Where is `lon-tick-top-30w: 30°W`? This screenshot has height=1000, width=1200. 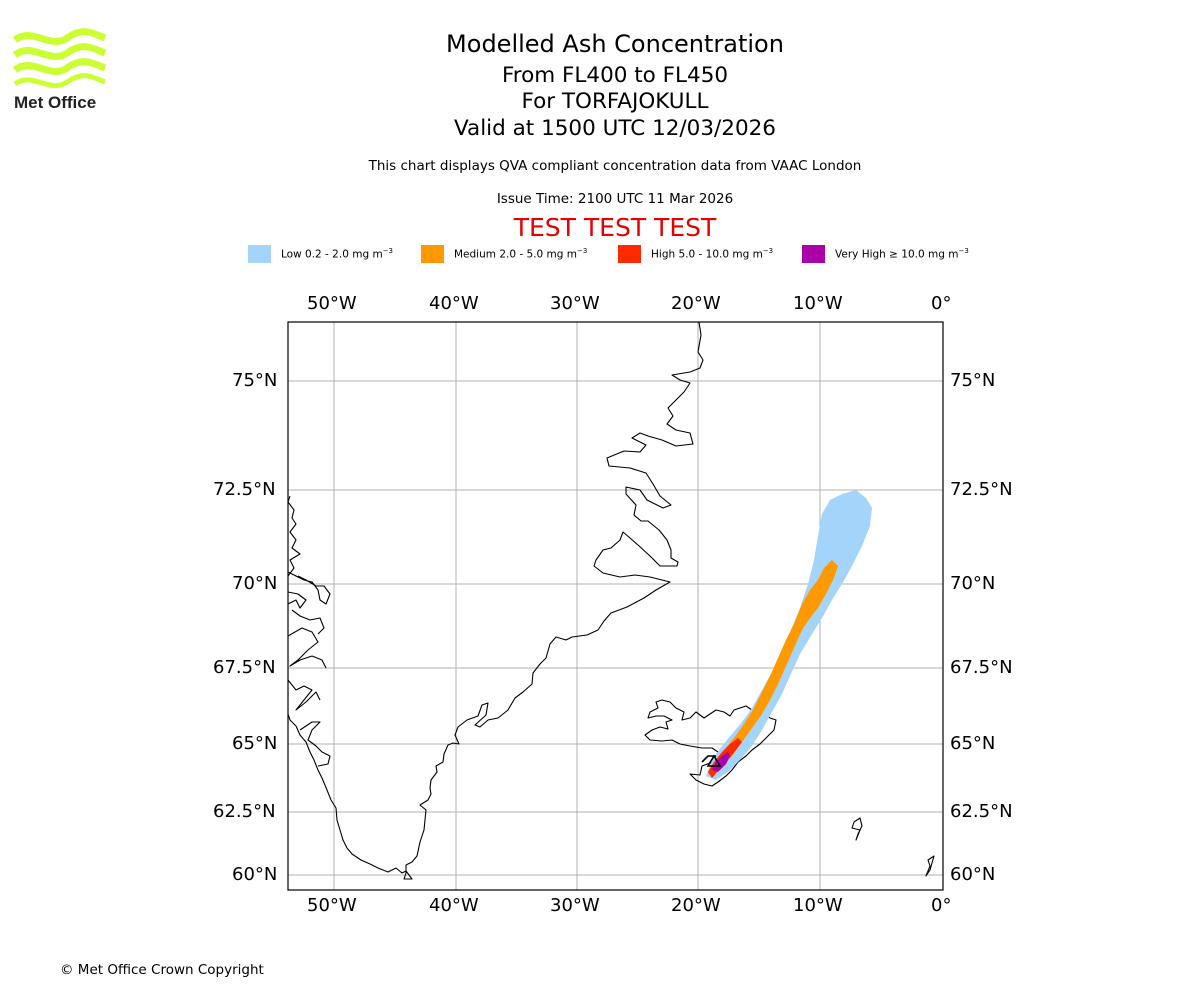 lon-tick-top-30w: 30°W is located at coordinates (575, 303).